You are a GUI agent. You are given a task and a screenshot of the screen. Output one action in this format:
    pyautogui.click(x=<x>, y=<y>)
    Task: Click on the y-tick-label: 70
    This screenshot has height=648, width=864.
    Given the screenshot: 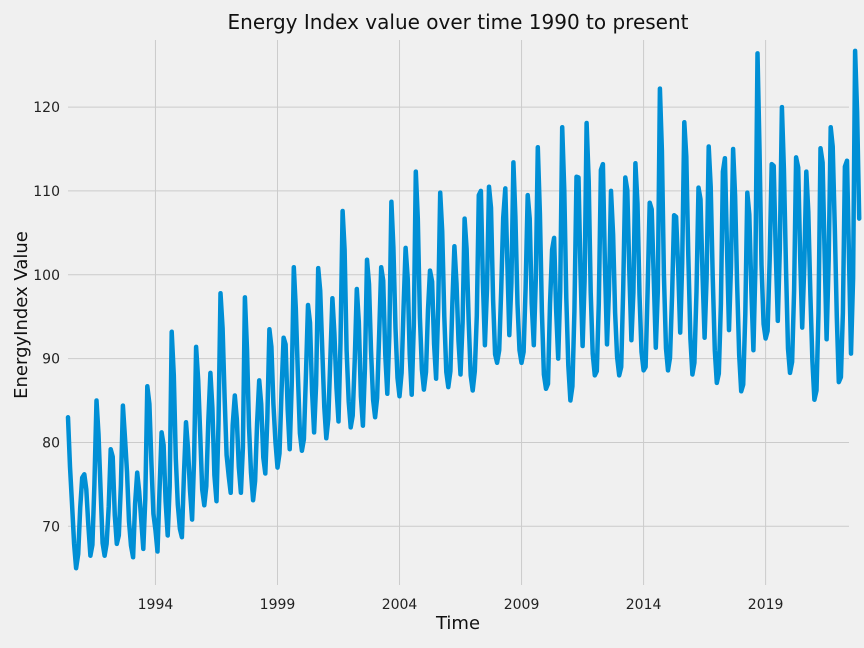 What is the action you would take?
    pyautogui.click(x=51, y=527)
    